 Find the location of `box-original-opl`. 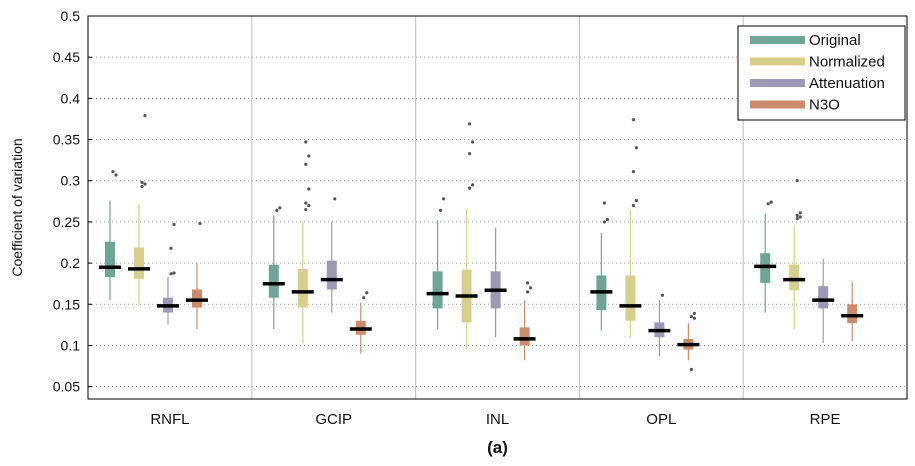

box-original-opl is located at coordinates (601, 266).